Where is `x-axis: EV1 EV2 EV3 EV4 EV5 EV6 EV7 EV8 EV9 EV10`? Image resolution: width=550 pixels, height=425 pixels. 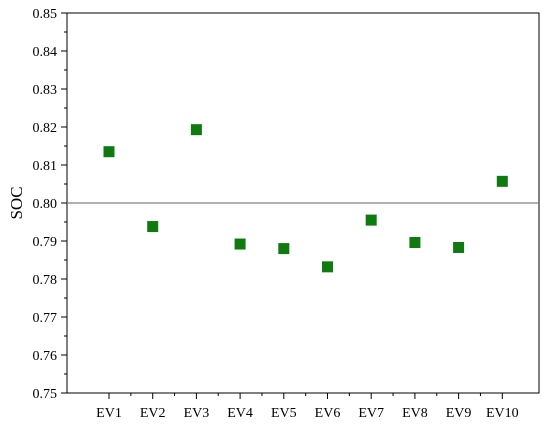 x-axis: EV1 EV2 EV3 EV4 EV5 EV6 EV7 EV8 EV9 EV10 is located at coordinates (307, 407).